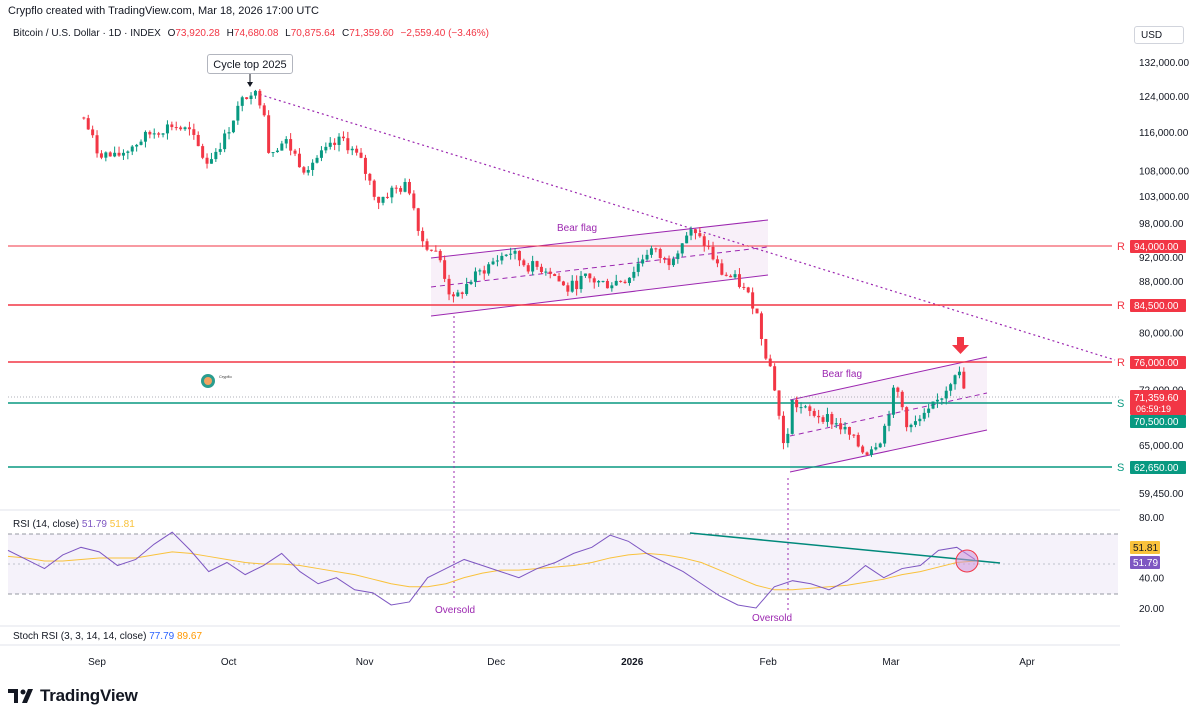  I want to click on rsi-trendline, so click(845, 548).